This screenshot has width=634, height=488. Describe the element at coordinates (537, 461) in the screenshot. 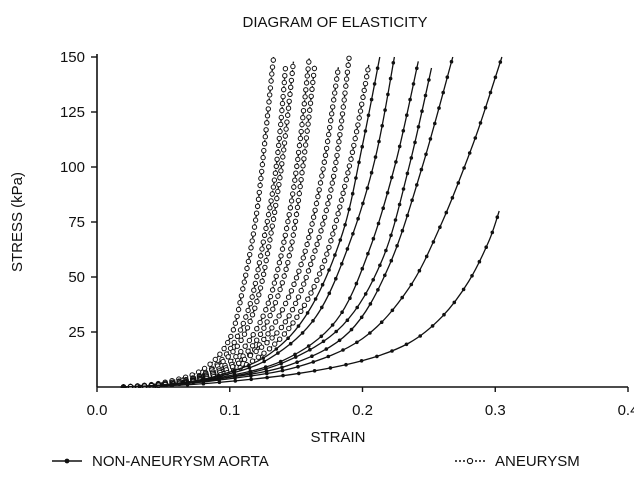

I see `legend-label: ANEURYSM` at that location.